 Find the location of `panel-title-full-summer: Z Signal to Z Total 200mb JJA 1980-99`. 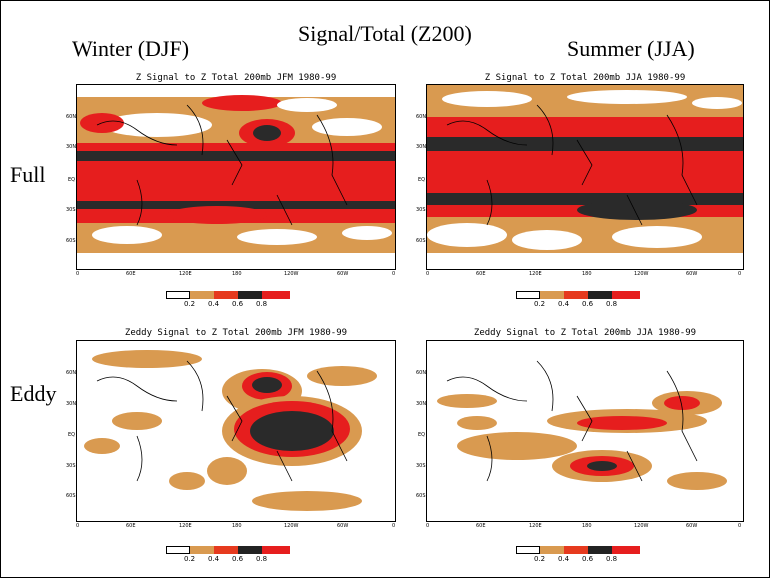

panel-title-full-summer: Z Signal to Z Total 200mb JJA 1980-99 is located at coordinates (585, 78).